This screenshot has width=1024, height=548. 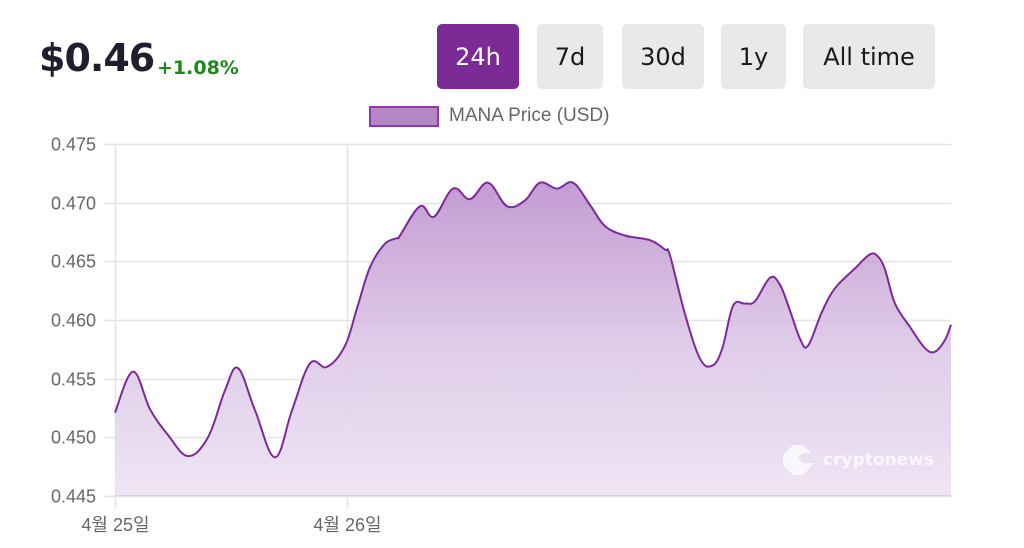 What do you see at coordinates (73, 204) in the screenshot?
I see `y-tick-label: 0.470` at bounding box center [73, 204].